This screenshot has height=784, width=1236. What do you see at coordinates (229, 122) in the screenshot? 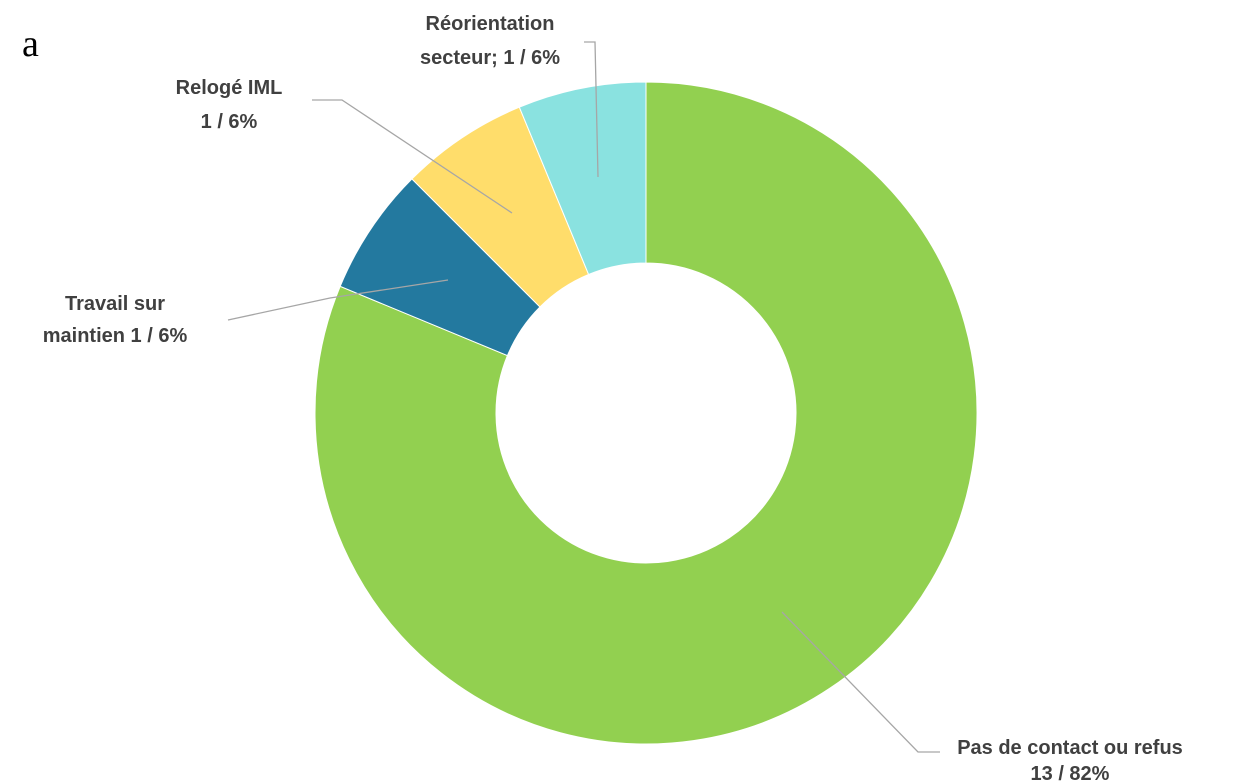
I see `data-label: 1 / 6%` at bounding box center [229, 122].